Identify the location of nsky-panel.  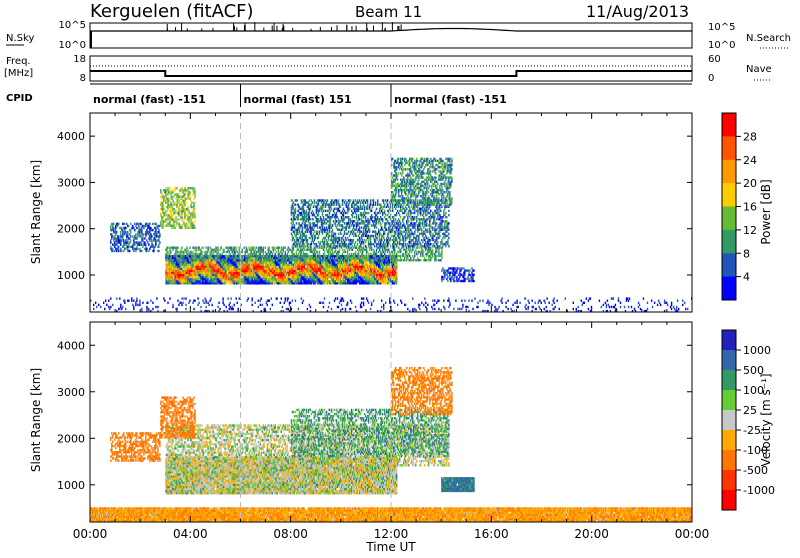
(391, 35).